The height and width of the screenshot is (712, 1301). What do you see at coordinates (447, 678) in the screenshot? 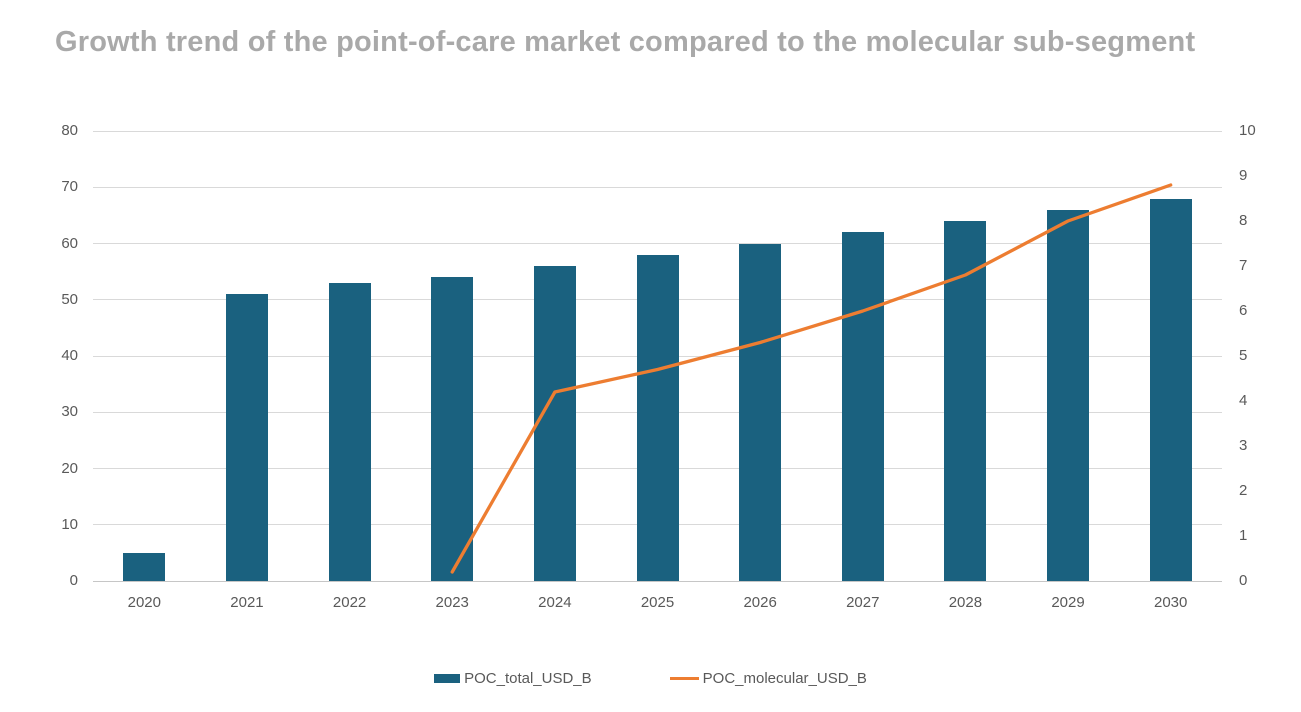
I see `bar-series-swatch-icon` at bounding box center [447, 678].